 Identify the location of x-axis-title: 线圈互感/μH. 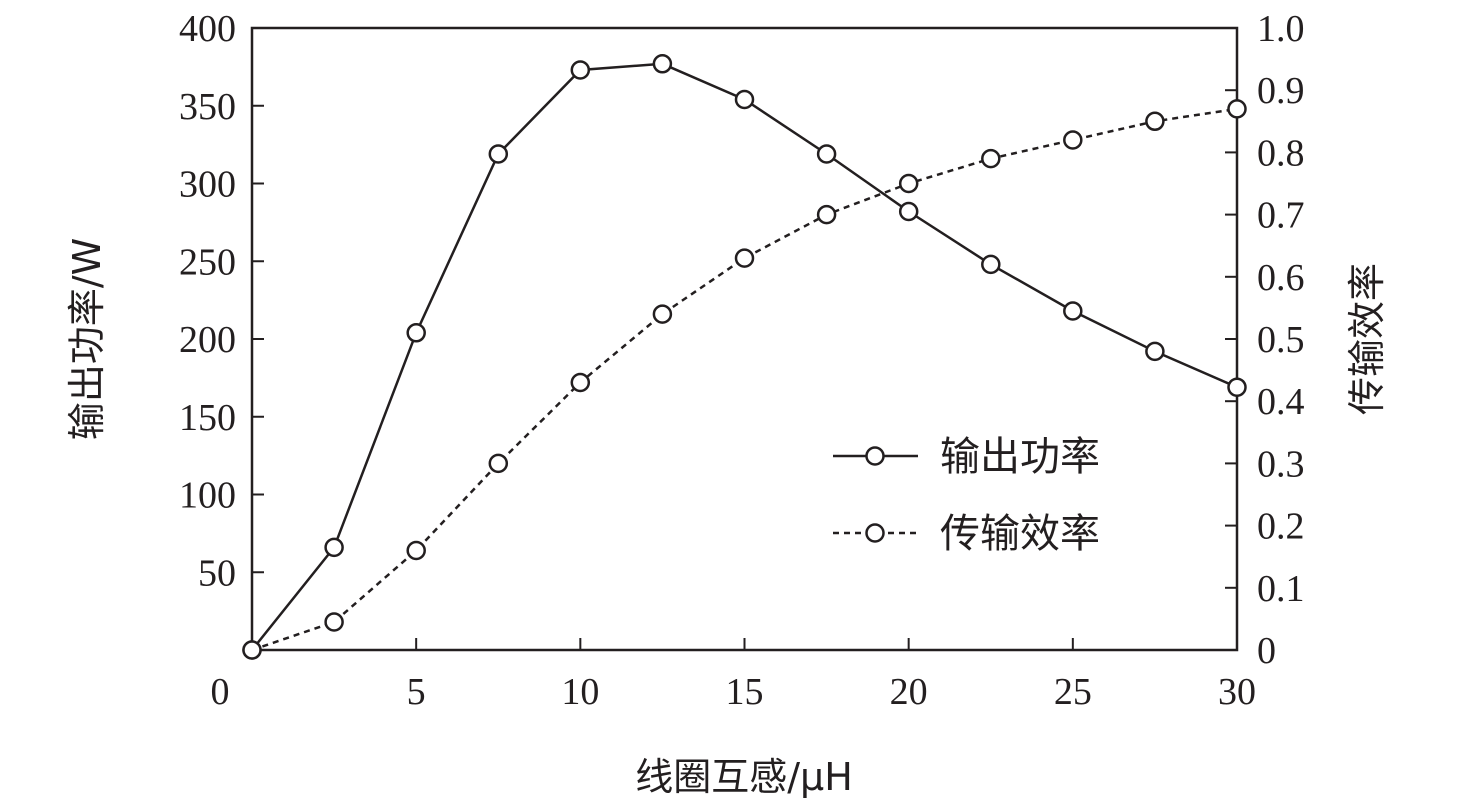
(744, 777).